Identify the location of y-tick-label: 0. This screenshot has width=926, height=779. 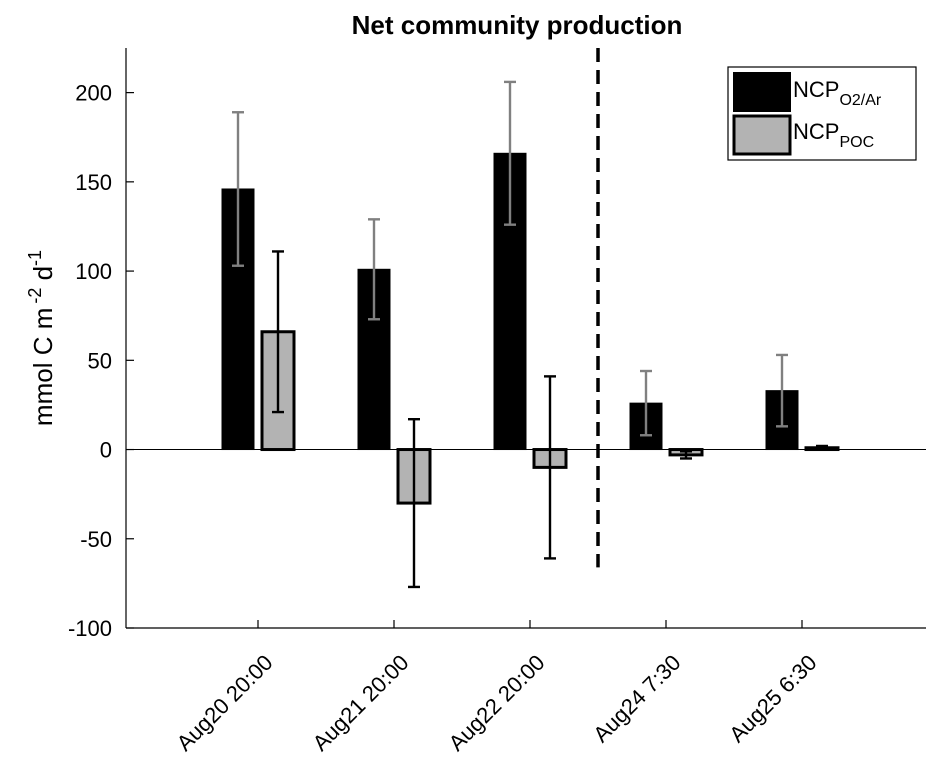
(106, 450).